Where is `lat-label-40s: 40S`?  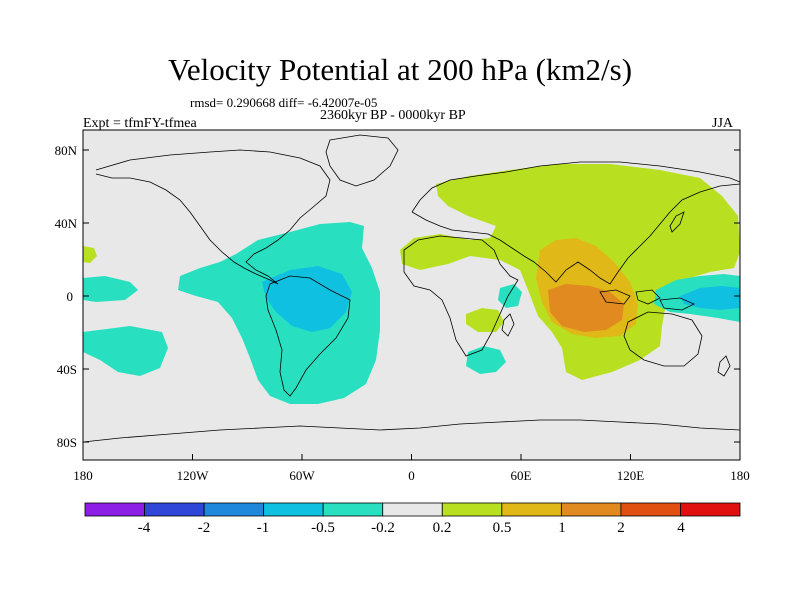 lat-label-40s: 40S is located at coordinates (67, 369).